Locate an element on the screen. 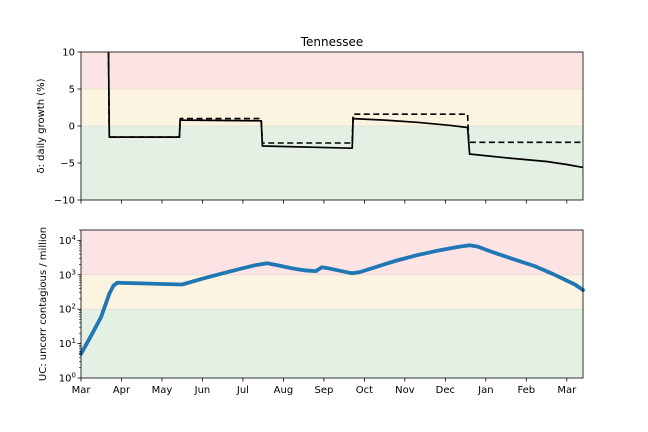 The width and height of the screenshot is (648, 432). x-tick-label: Oct is located at coordinates (364, 390).